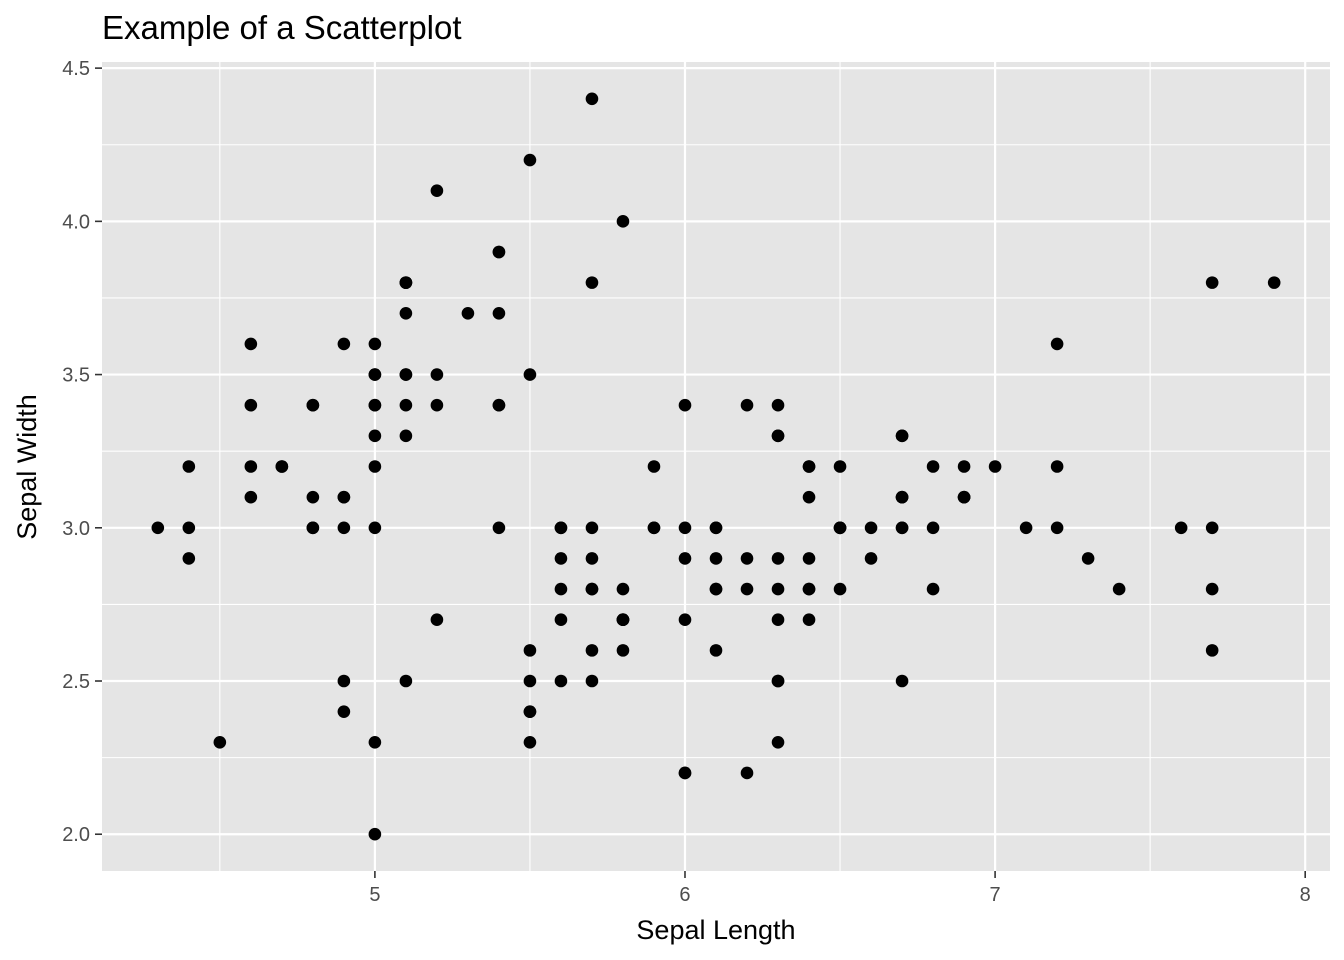 This screenshot has height=960, width=1344. Describe the element at coordinates (27, 467) in the screenshot. I see `y-axis-title: Sepal Width` at that location.